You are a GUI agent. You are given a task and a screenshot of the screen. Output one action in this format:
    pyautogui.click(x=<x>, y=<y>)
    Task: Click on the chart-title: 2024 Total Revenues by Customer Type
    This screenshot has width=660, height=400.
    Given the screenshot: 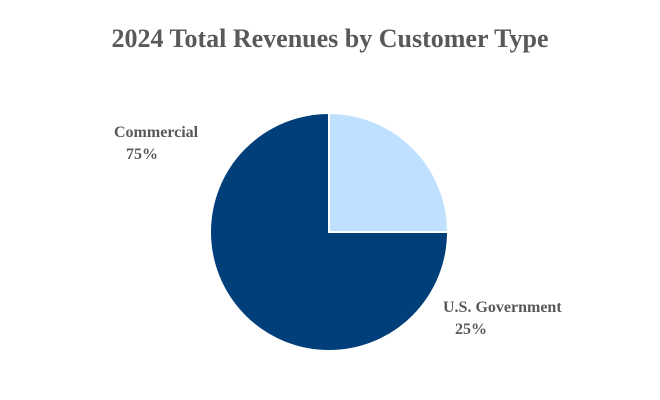 What is the action you would take?
    pyautogui.click(x=330, y=38)
    